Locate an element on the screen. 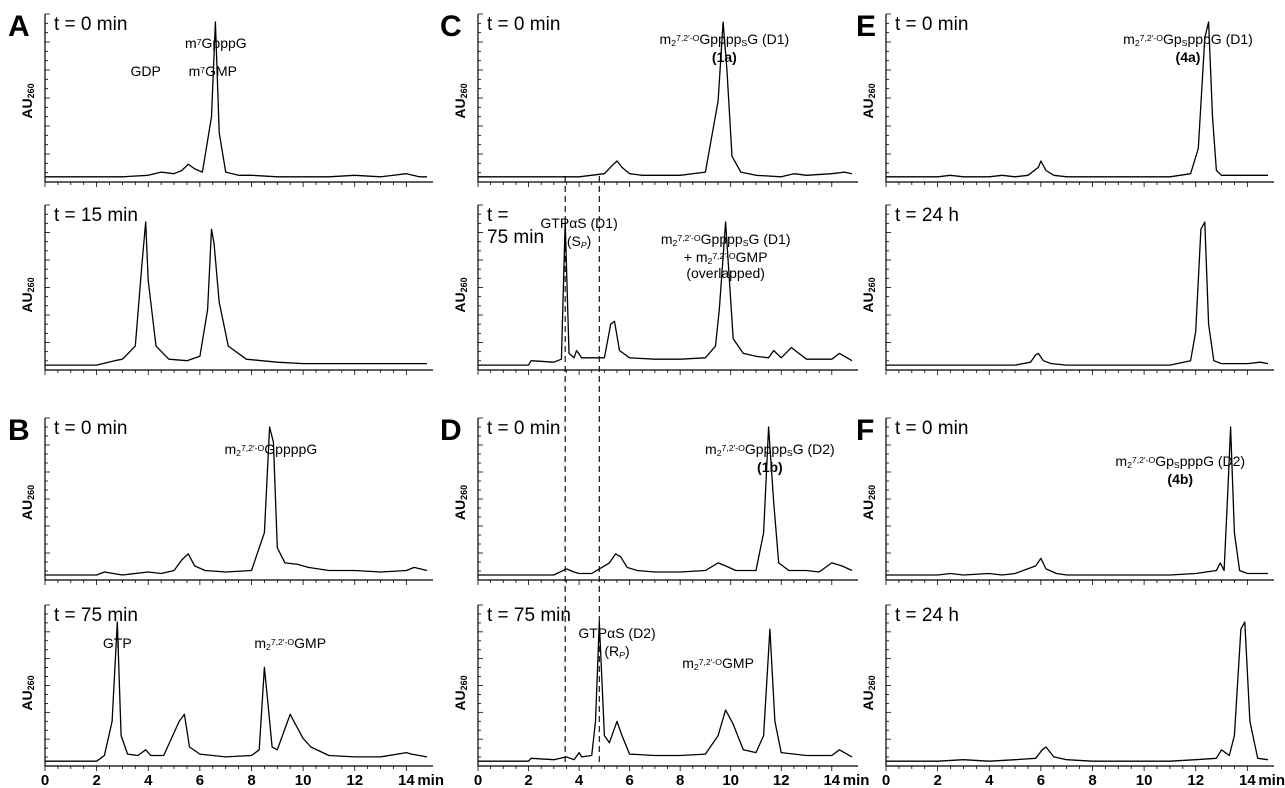 This screenshot has width=1285, height=788. panel-letter: C is located at coordinates (451, 26).